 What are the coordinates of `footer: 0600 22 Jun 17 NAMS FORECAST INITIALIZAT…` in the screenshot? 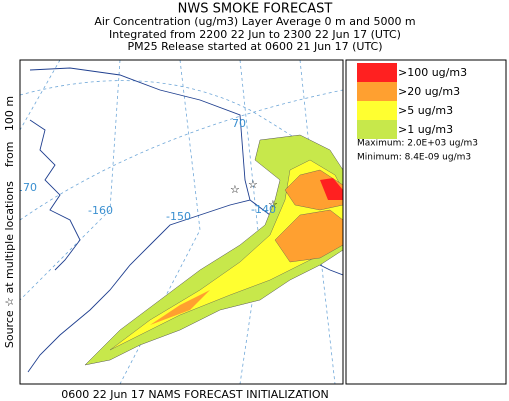 It's located at (195, 394).